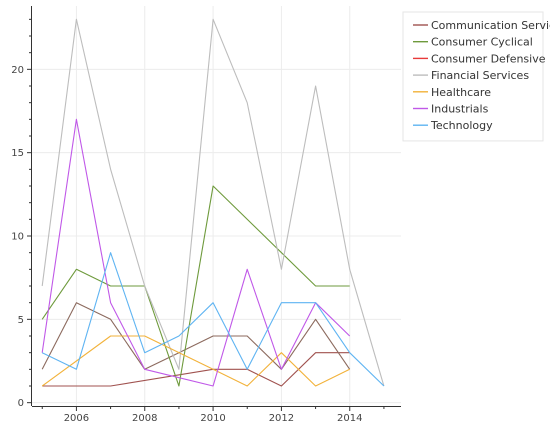 The image size is (550, 430). Describe the element at coordinates (212, 418) in the screenshot. I see `x-tick-label: 2010` at that location.